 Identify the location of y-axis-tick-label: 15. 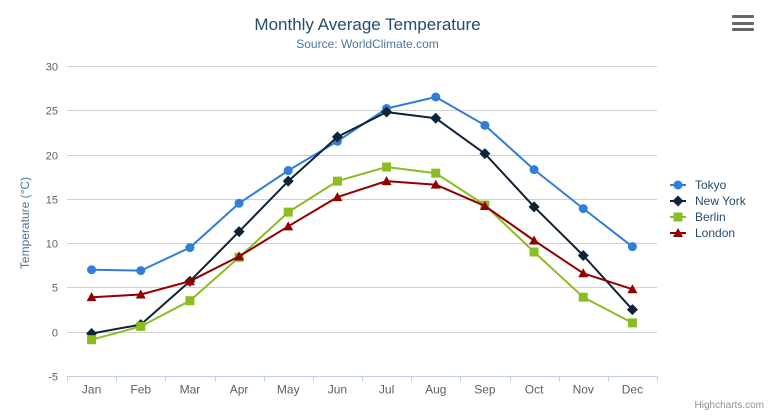
(52, 201).